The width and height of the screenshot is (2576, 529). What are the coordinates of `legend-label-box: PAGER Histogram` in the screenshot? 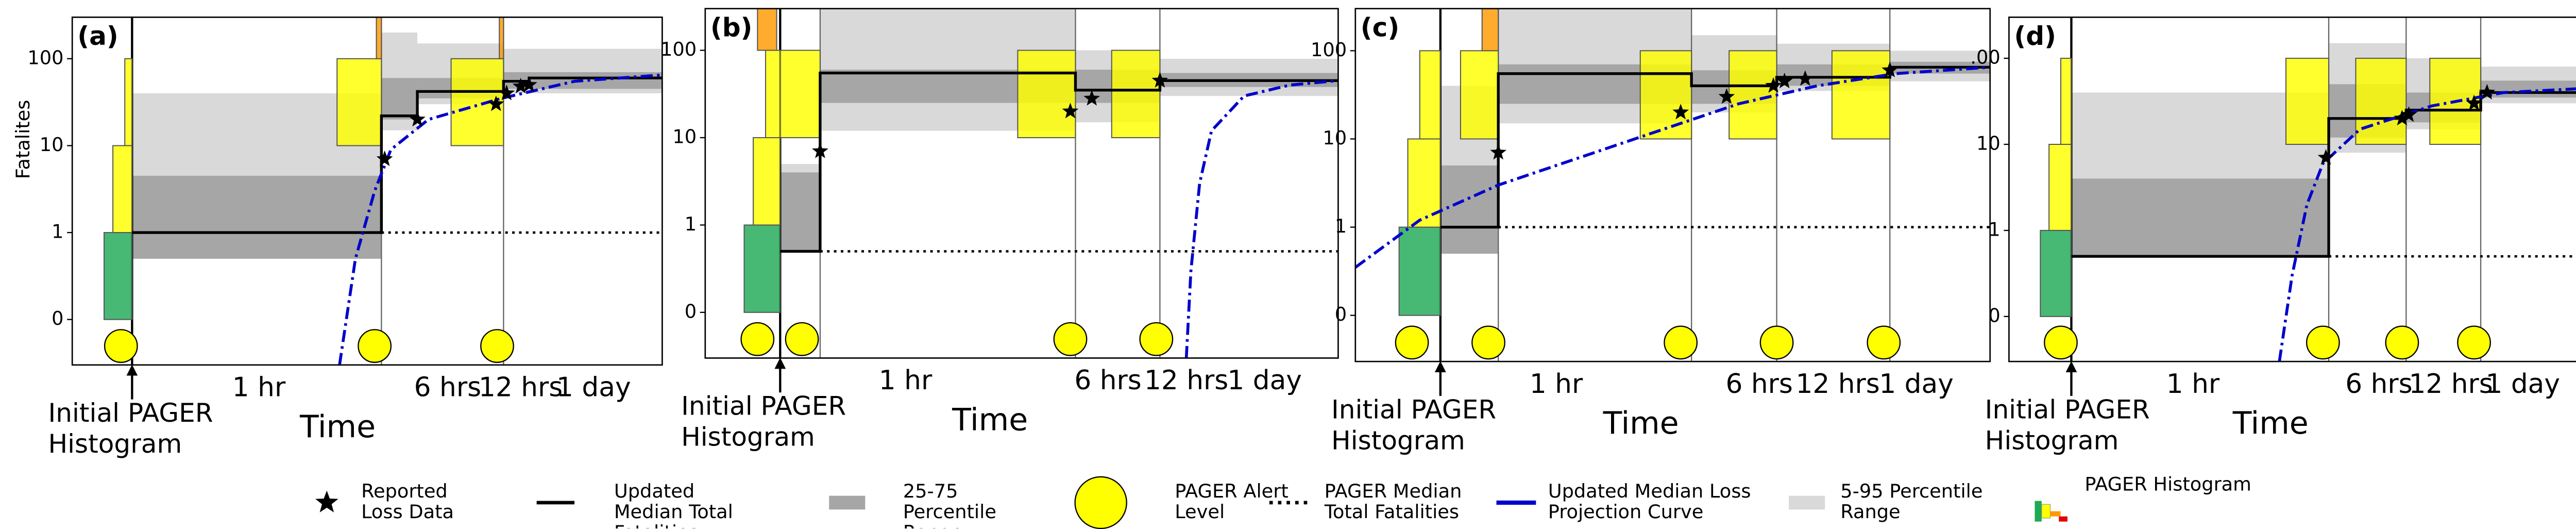 It's located at (2167, 486).